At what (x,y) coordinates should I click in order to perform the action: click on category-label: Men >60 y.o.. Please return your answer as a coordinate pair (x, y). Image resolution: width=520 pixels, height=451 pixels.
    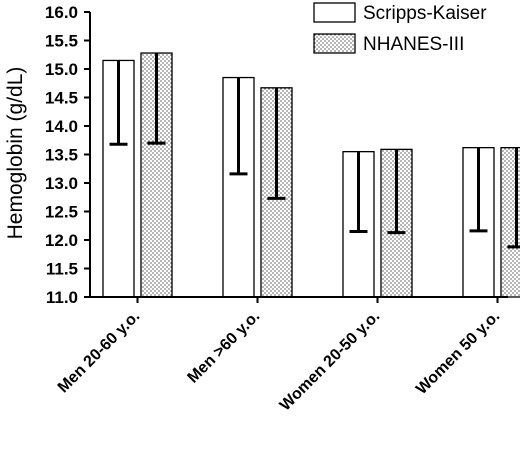
    Looking at the image, I should click on (224, 347).